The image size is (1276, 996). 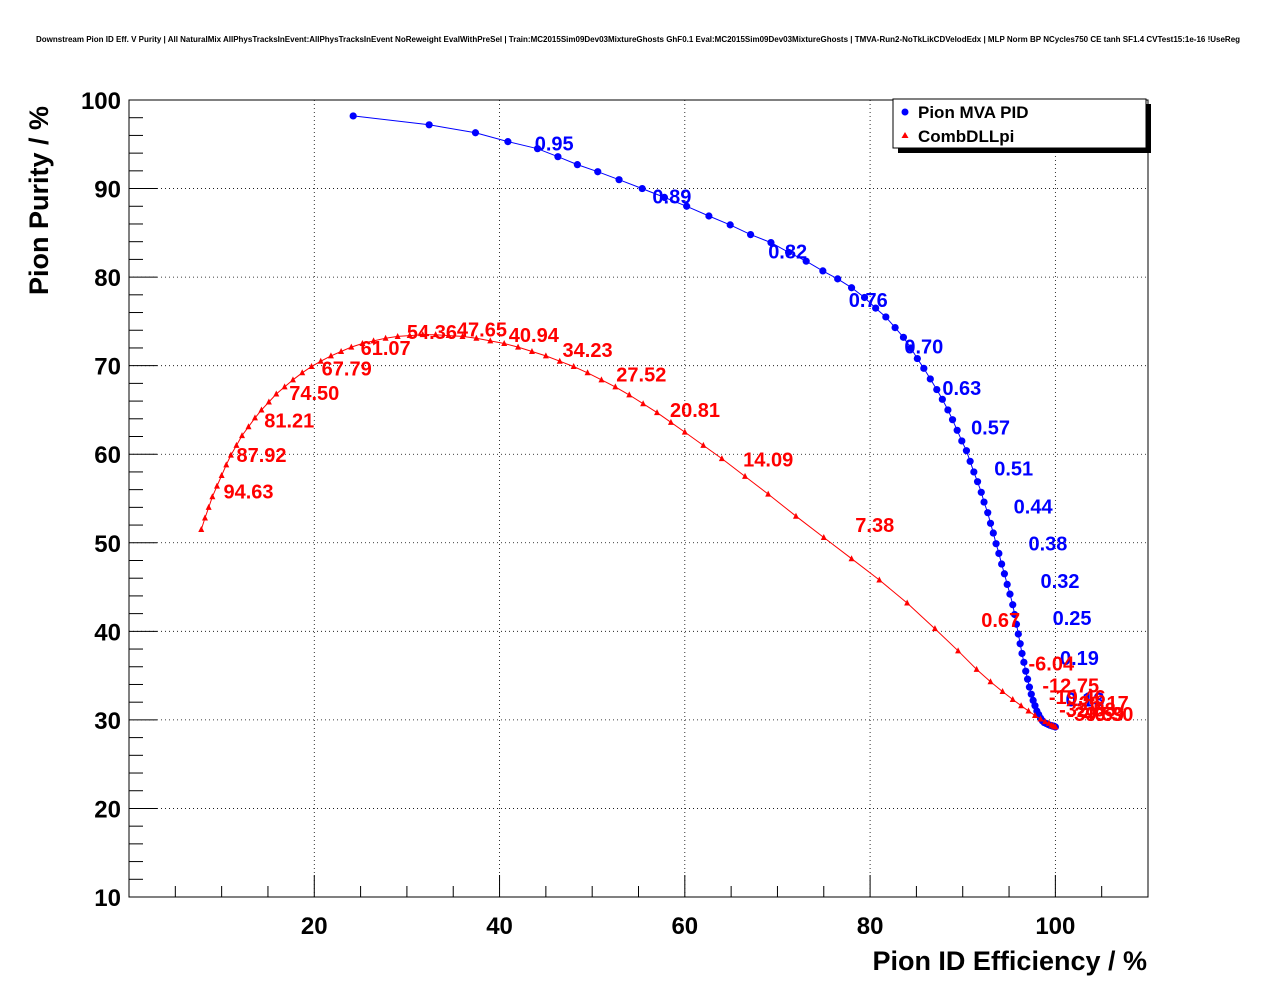 I want to click on data-label: 0.89, so click(x=671, y=198).